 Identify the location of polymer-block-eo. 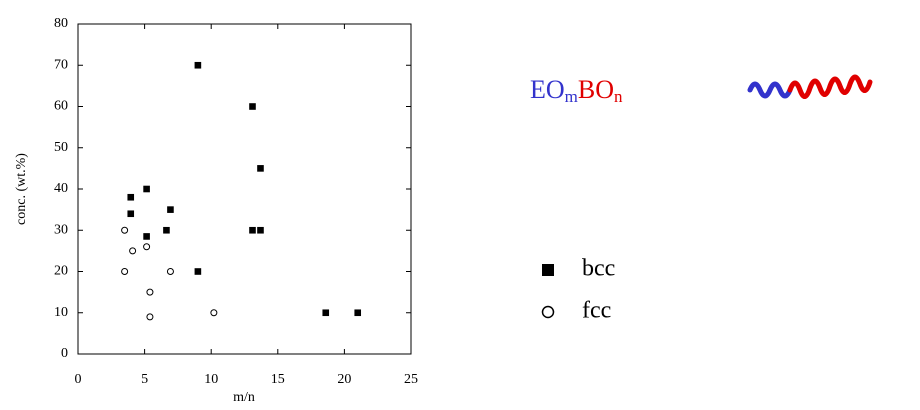
(770, 90).